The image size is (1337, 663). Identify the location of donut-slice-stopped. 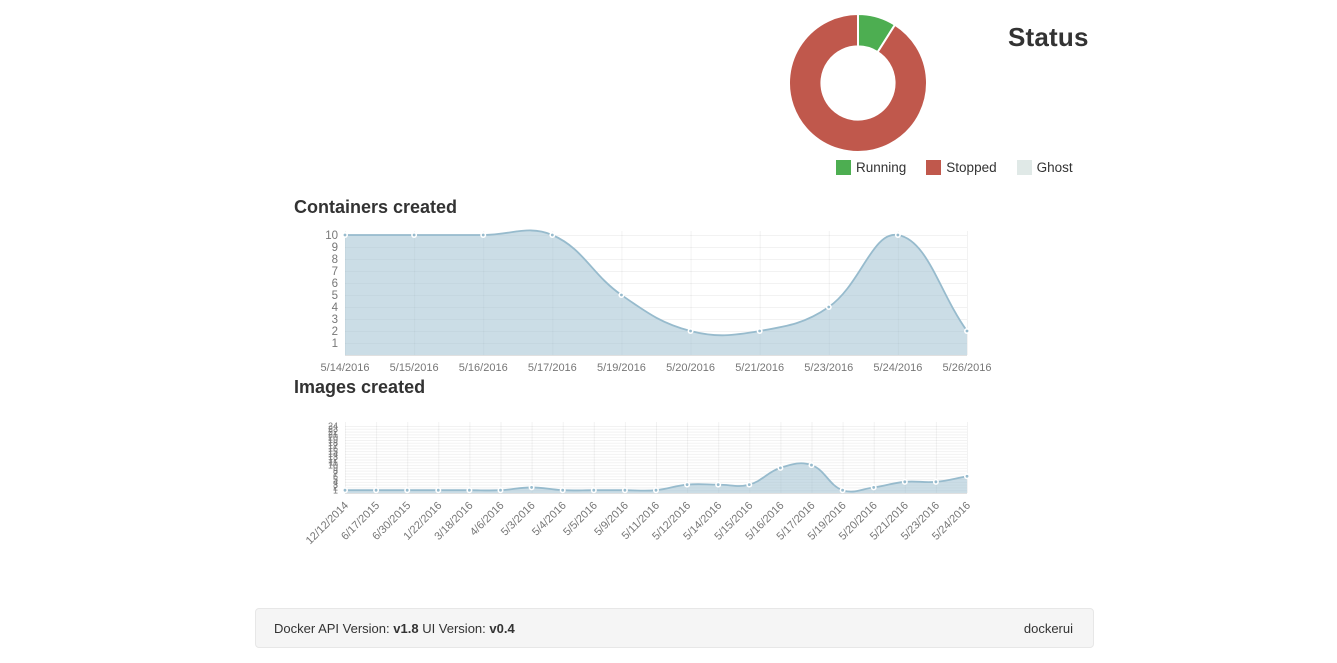
(858, 83).